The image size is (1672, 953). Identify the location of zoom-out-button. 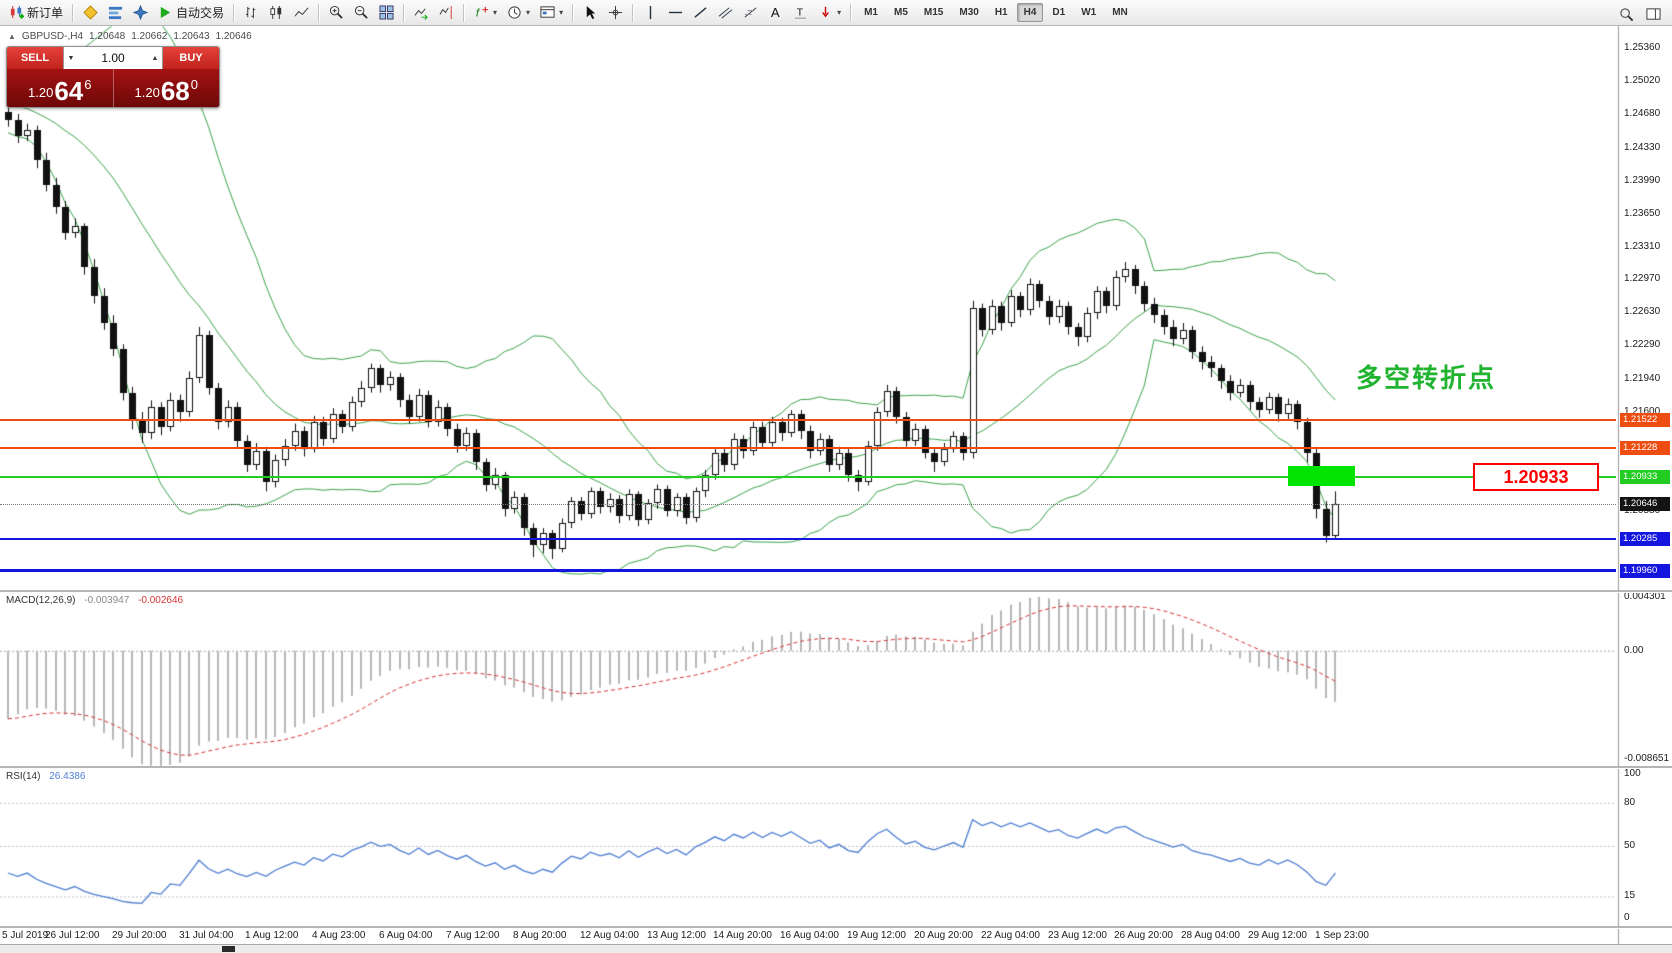
(361, 13).